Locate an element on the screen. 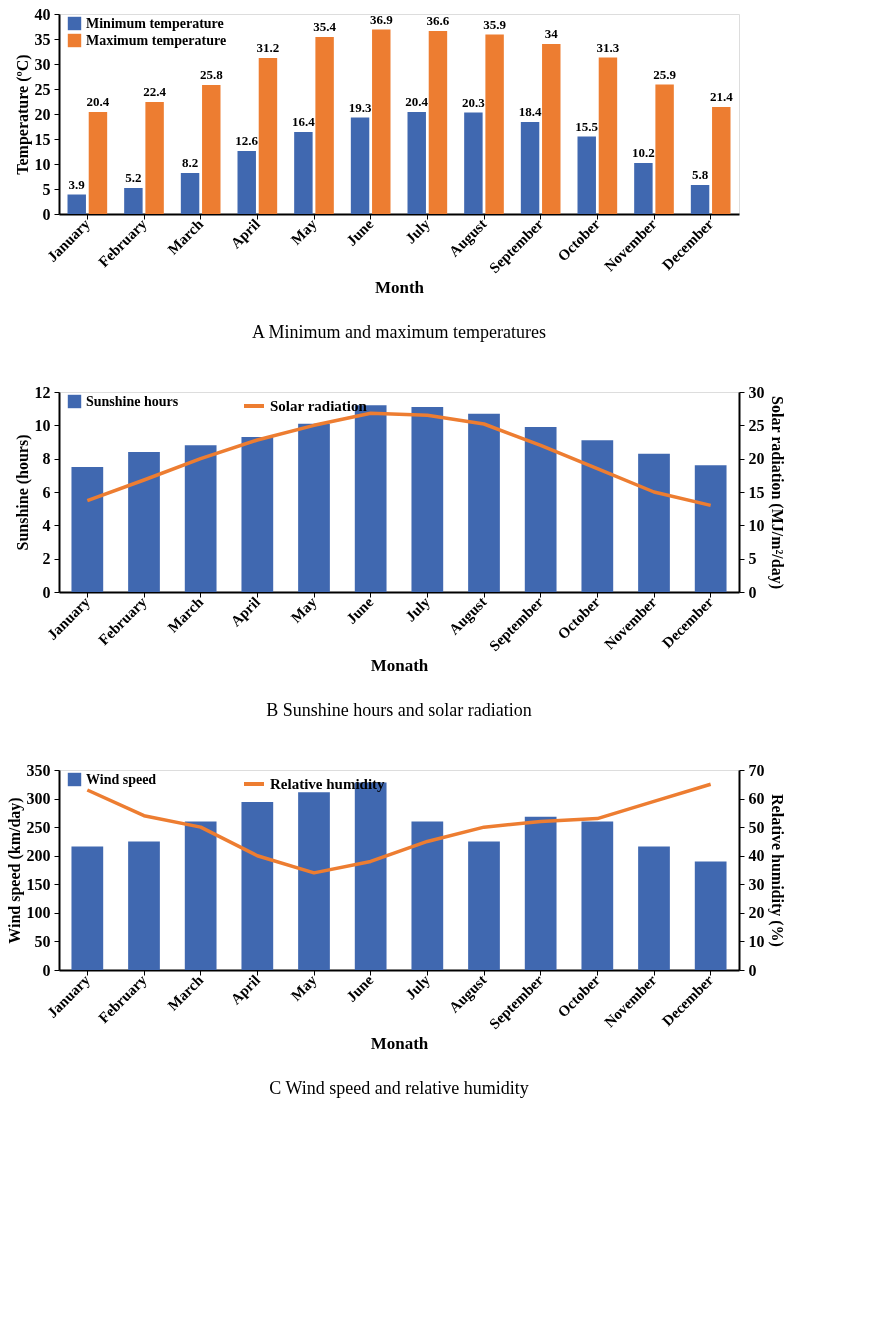  y2-tick-label: 25 is located at coordinates (756, 425).